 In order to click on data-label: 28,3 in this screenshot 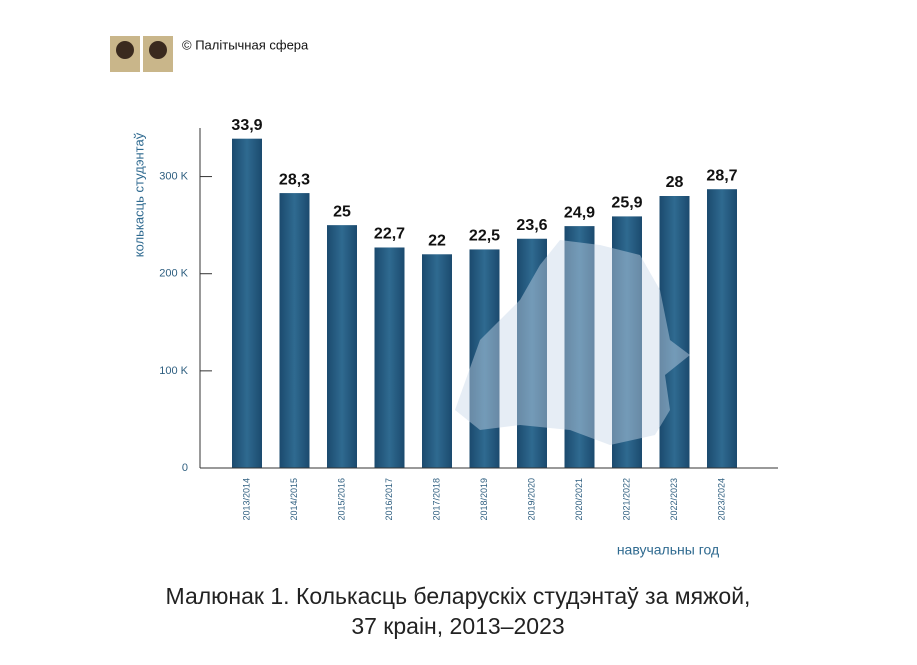, I will do `click(294, 179)`.